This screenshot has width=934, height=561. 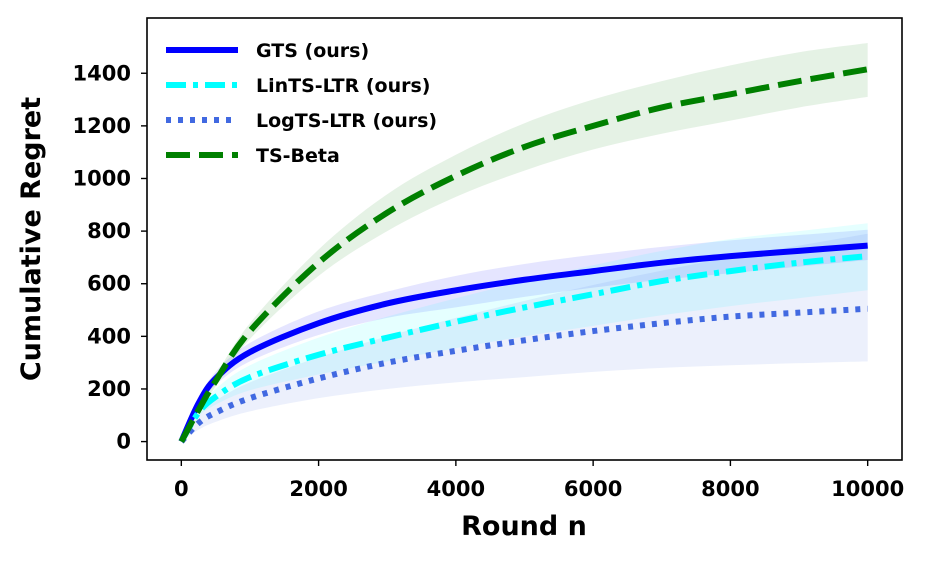 I want to click on legend-label-lints-ltr-ours: LinTS-LTR (ours), so click(x=343, y=86).